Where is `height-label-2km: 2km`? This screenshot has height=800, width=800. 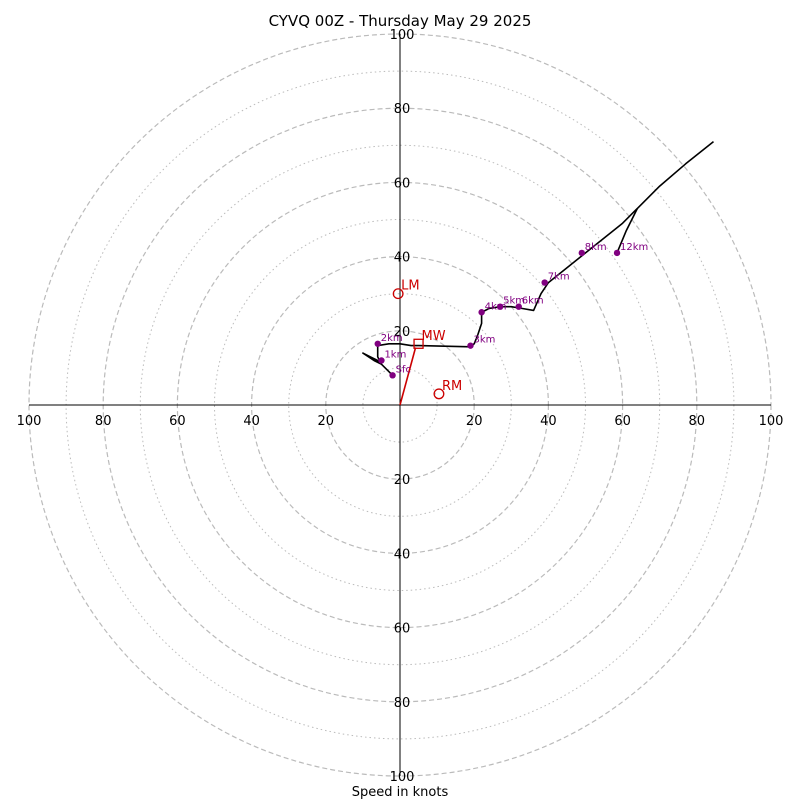 height-label-2km: 2km is located at coordinates (392, 338).